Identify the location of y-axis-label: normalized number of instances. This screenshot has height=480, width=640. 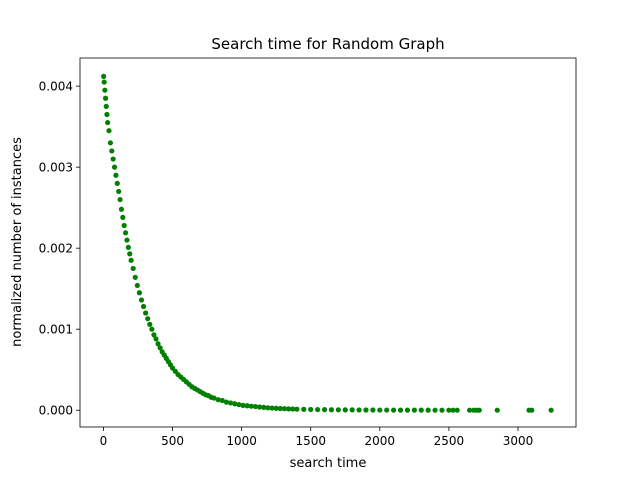
(17, 242).